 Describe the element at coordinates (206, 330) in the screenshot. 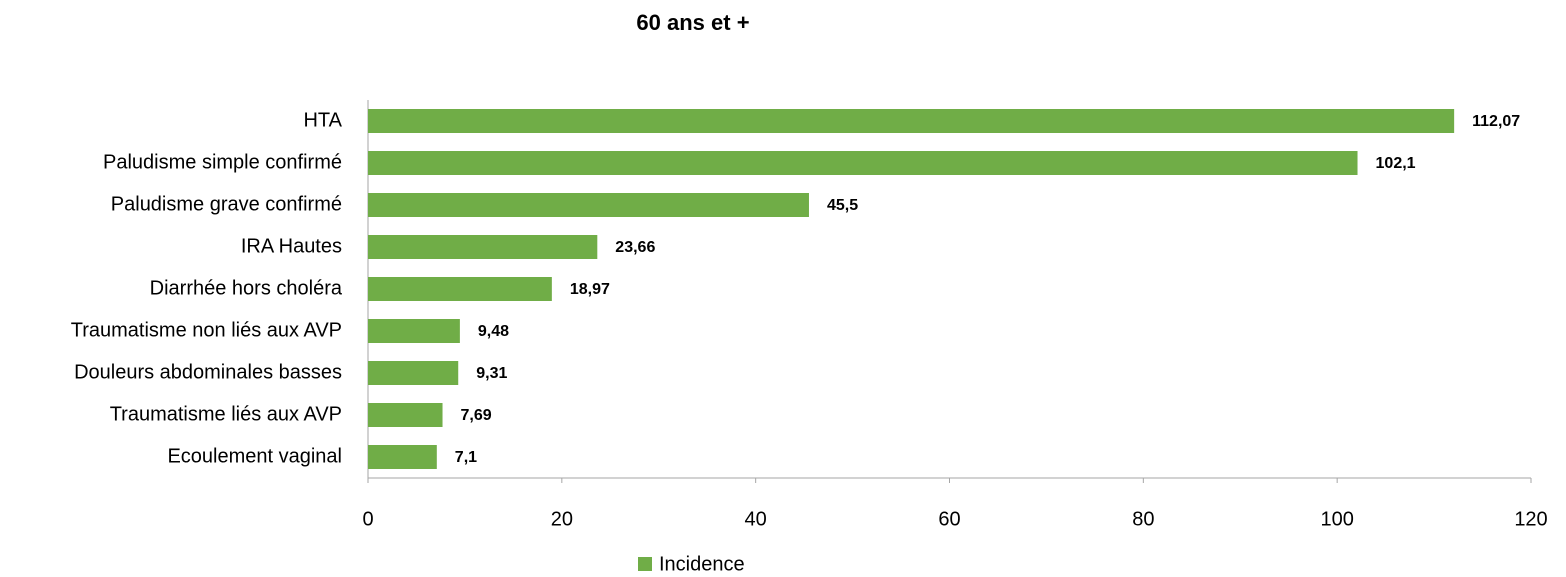

I see `y-tick-label: Traumatisme non liés aux AVP` at that location.